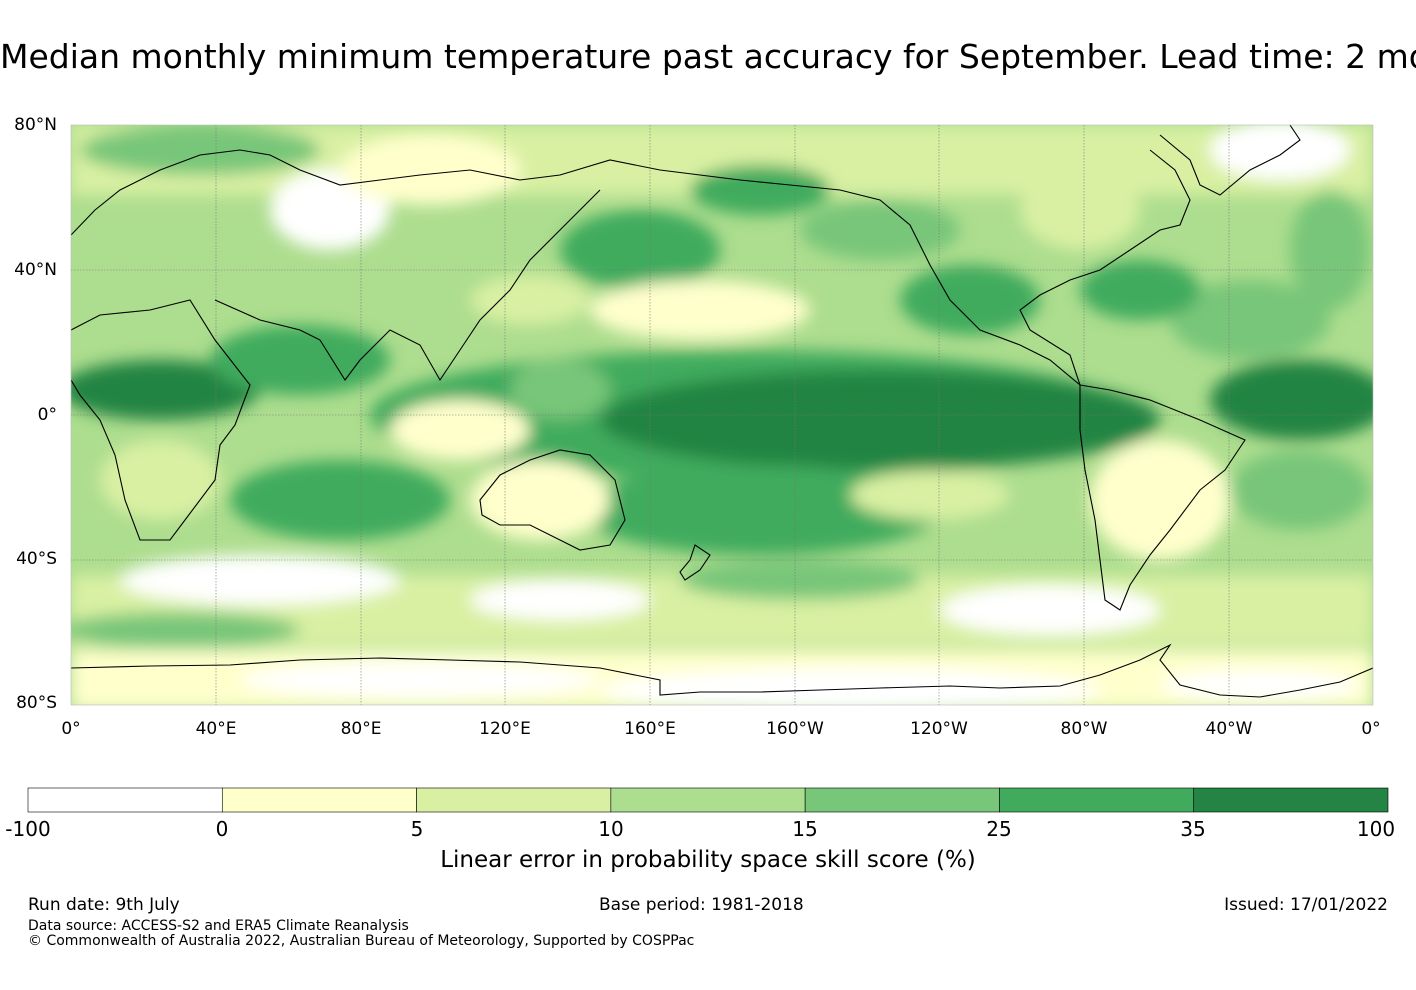 This screenshot has height=990, width=1416. I want to click on base-period: Base period: 1981-2018, so click(701, 905).